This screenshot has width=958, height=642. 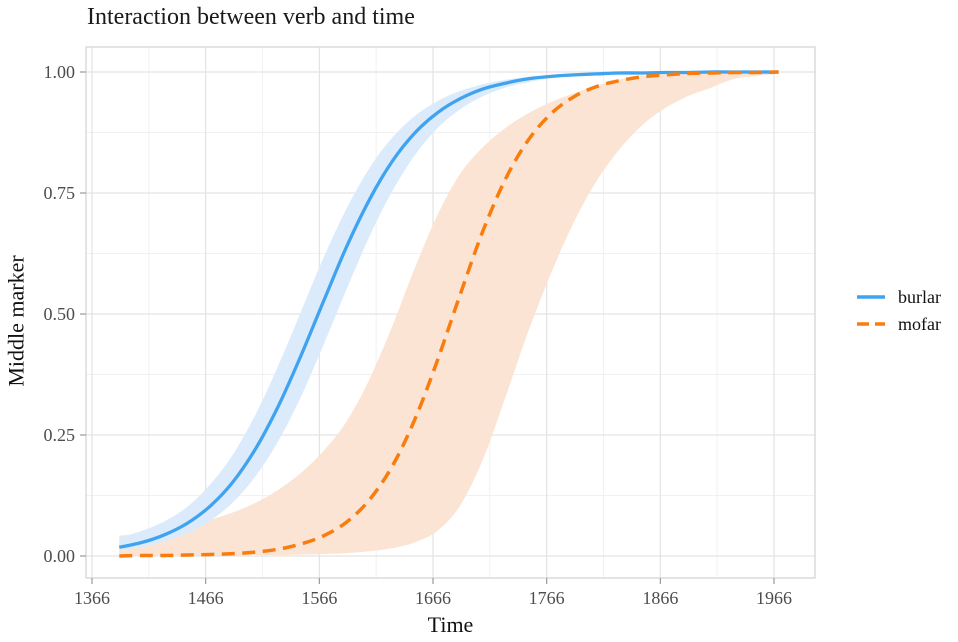 I want to click on svg-text: 1466, so click(x=206, y=598).